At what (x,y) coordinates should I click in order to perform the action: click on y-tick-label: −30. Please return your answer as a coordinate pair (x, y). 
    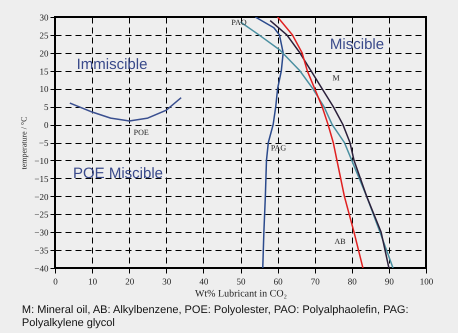
    Looking at the image, I should click on (41, 233).